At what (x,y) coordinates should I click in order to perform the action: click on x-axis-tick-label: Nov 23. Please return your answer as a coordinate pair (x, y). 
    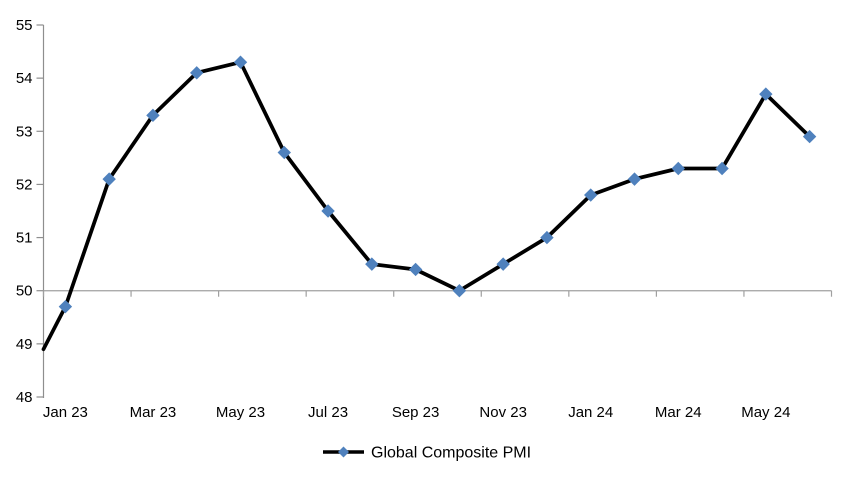
    Looking at the image, I should click on (503, 412).